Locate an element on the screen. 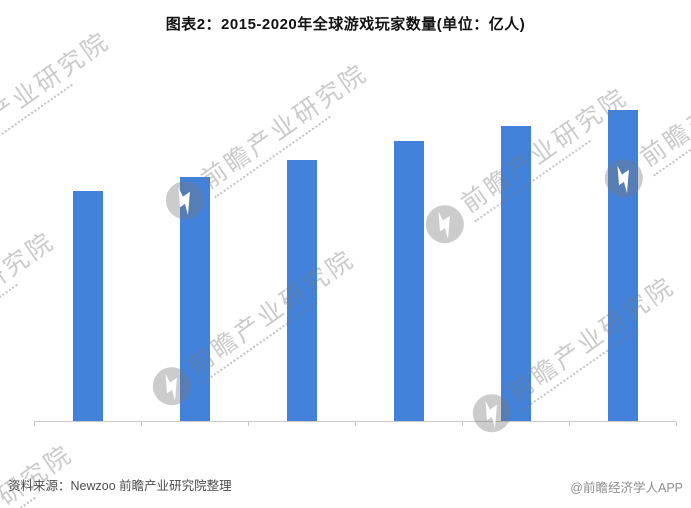  bar-2015 is located at coordinates (87, 305).